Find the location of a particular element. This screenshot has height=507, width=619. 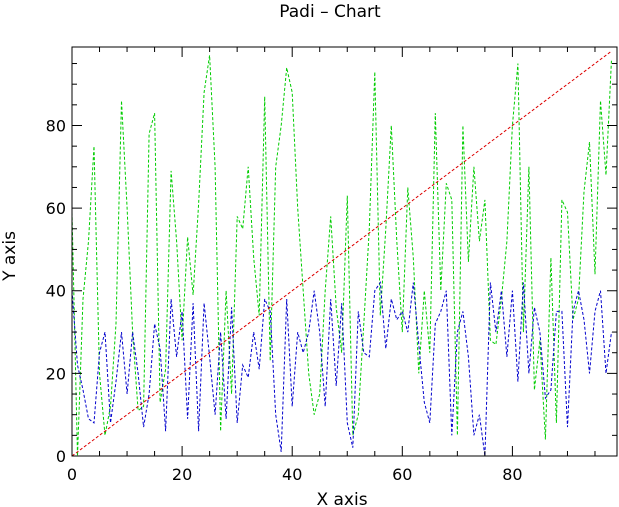

y-tick-label: 20 is located at coordinates (56, 373).